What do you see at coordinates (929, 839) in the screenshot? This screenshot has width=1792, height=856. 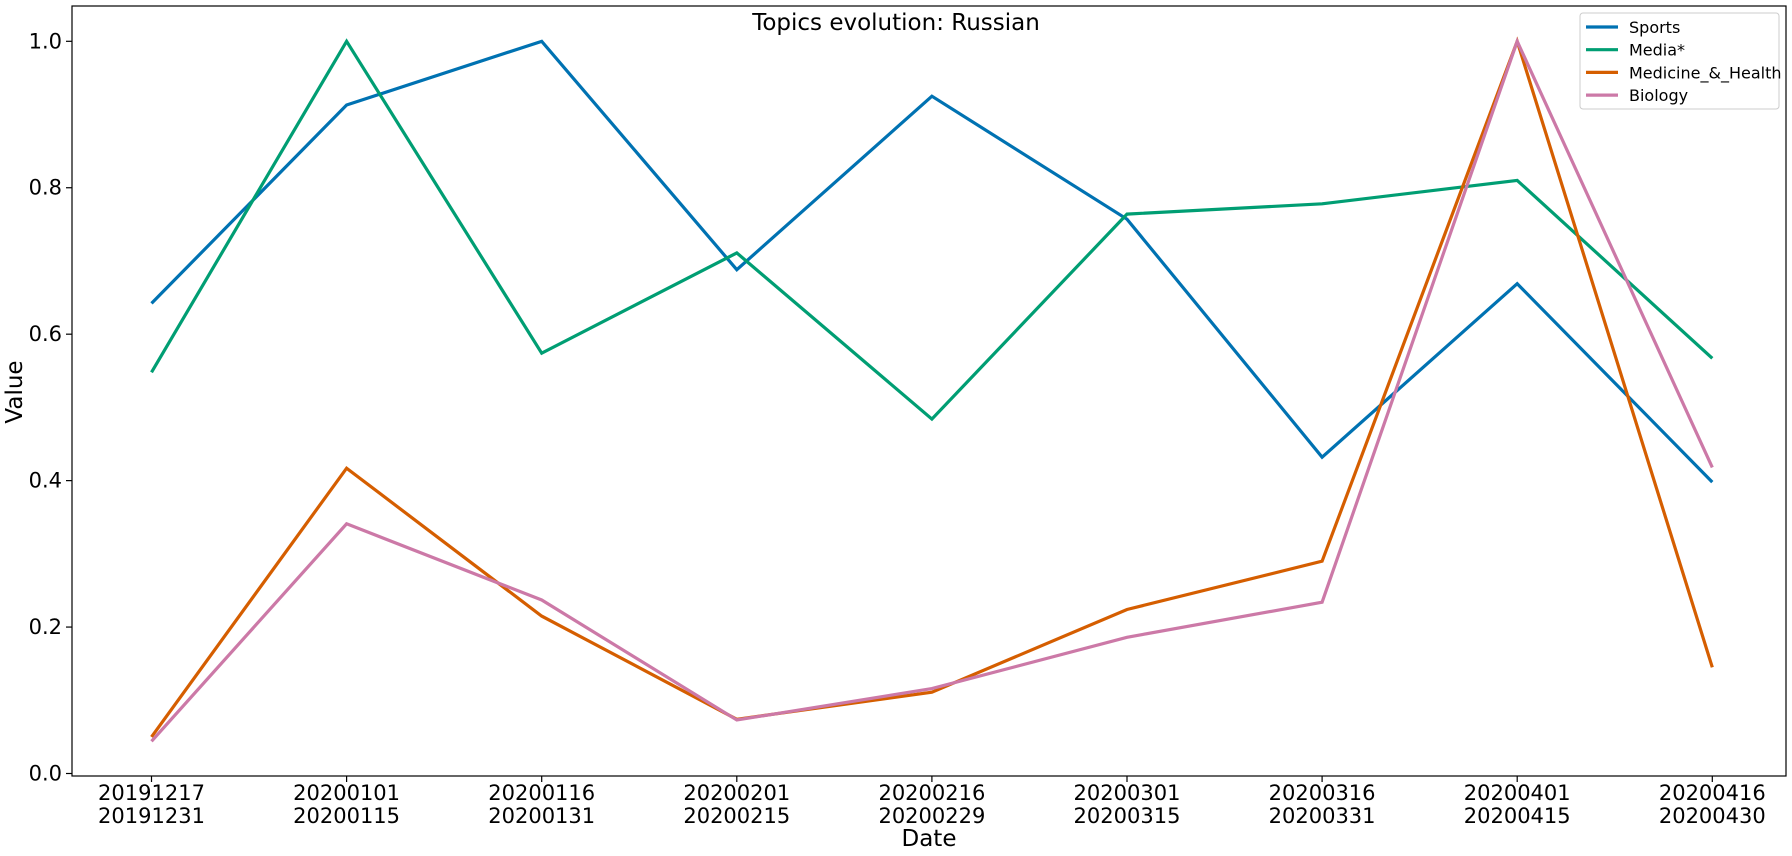 I see `x-axis-label: Date` at bounding box center [929, 839].